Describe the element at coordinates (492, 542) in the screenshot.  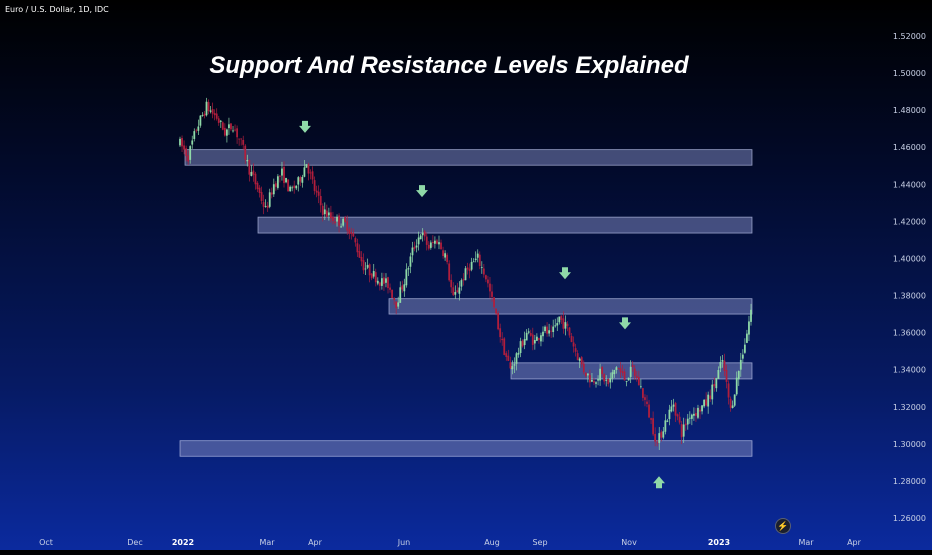
I see `x-tick-label: Aug` at that location.